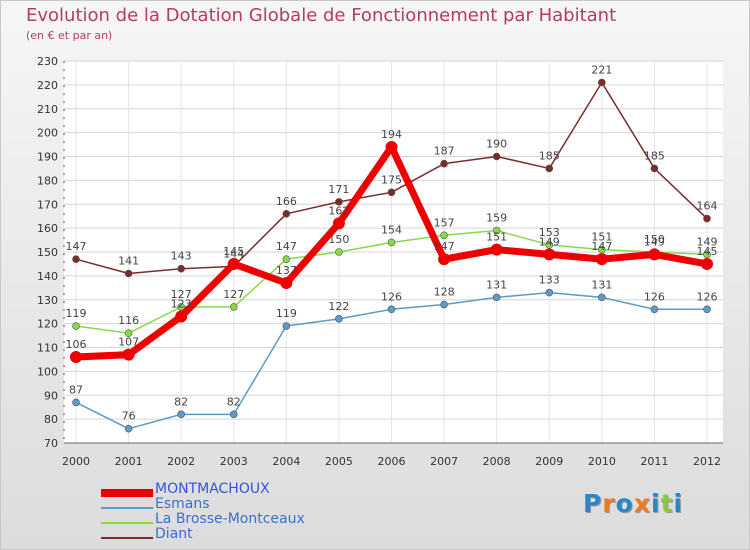  What do you see at coordinates (181, 461) in the screenshot?
I see `x-tick-label: 2002` at bounding box center [181, 461].